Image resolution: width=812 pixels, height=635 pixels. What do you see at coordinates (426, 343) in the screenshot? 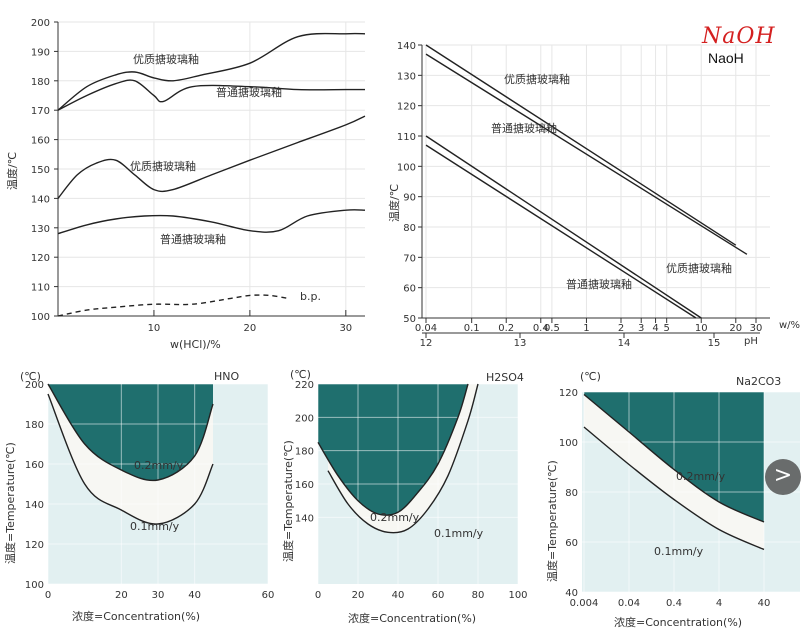
I see `chart-2-ph-tick-label: 12` at bounding box center [426, 343].